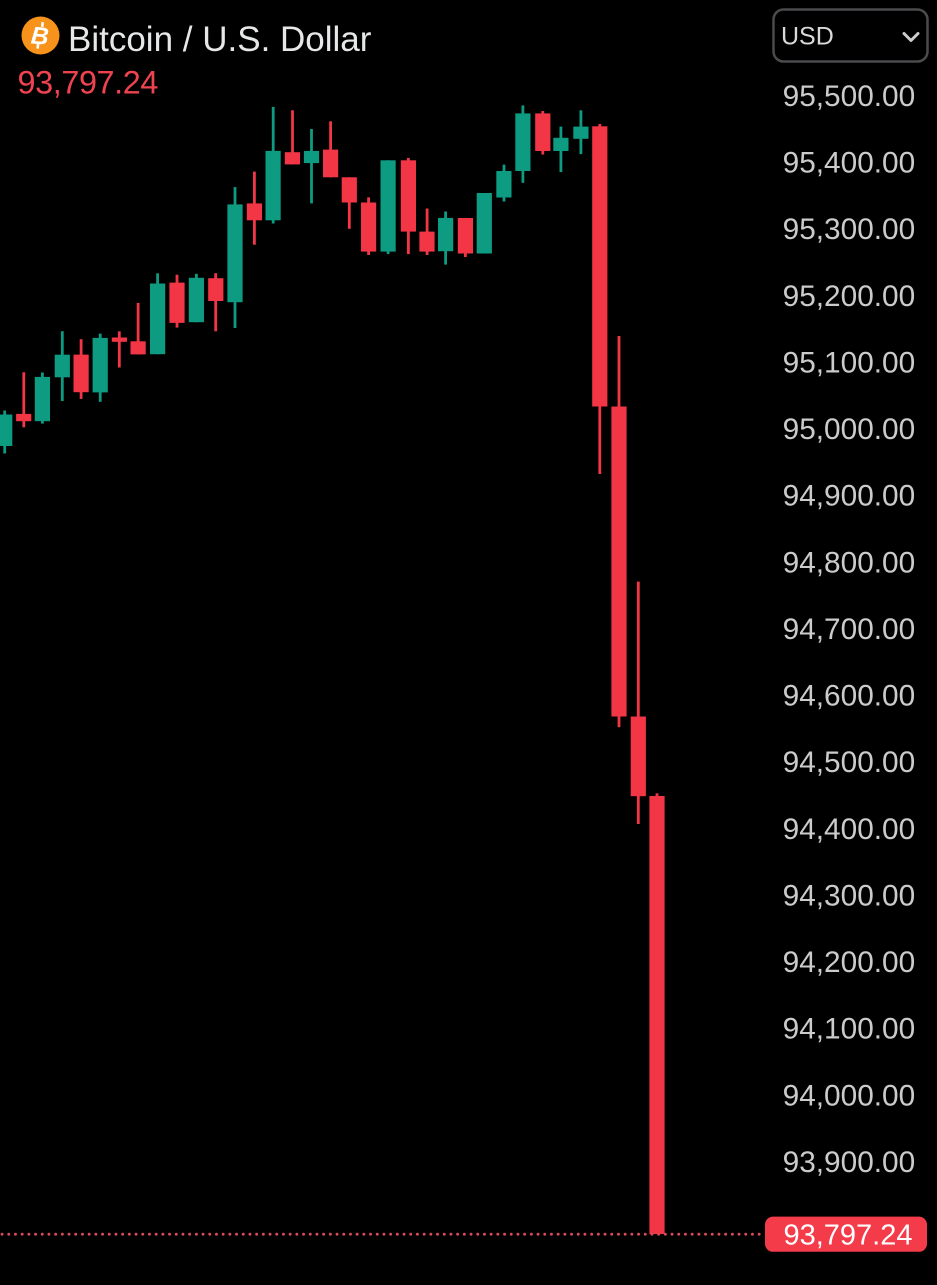 This screenshot has height=1285, width=937. What do you see at coordinates (849, 296) in the screenshot?
I see `svg-text: 95,200.00` at bounding box center [849, 296].